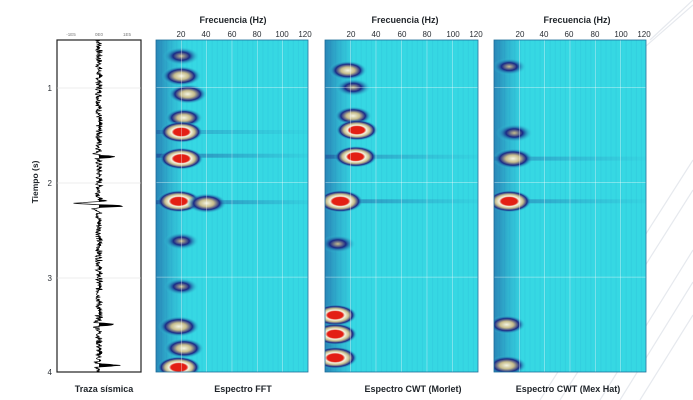 Image resolution: width=693 pixels, height=400 pixels. I want to click on trace-panel: -1E5 0E0 1E5 Traza sísmica, so click(99, 213).